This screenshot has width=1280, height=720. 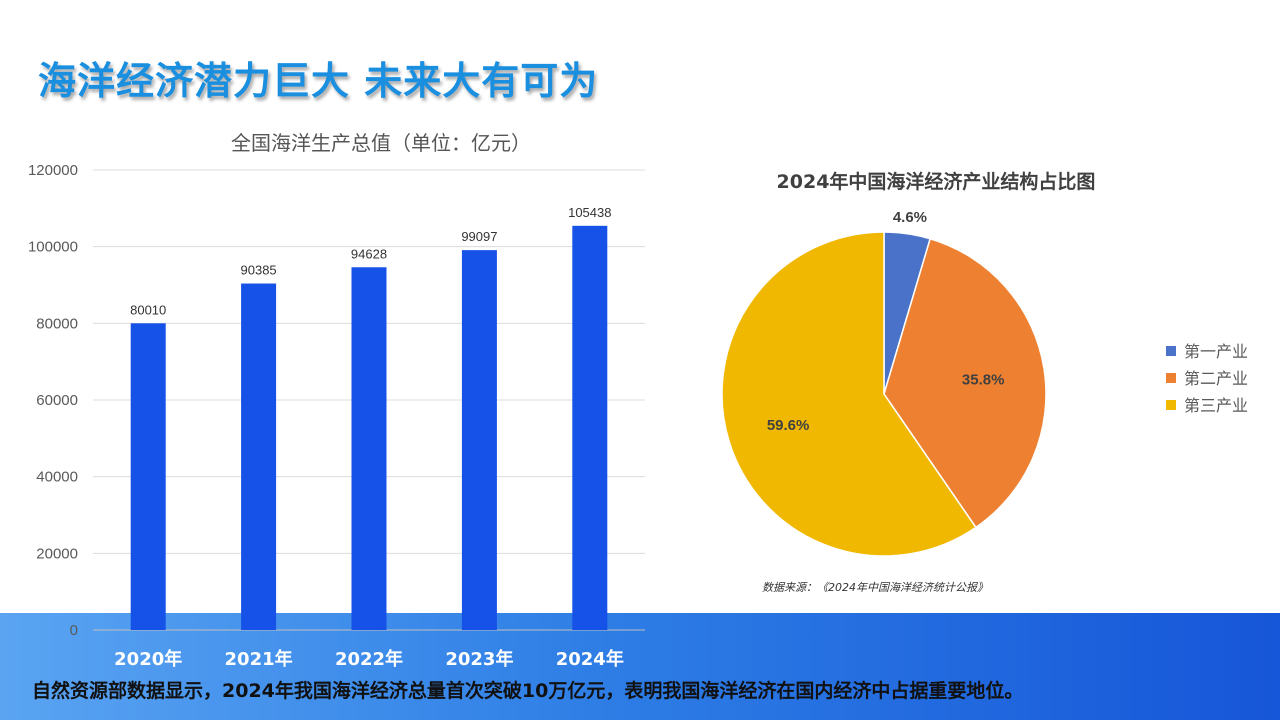 What do you see at coordinates (788, 425) in the screenshot?
I see `pie-value-label: 59.6%` at bounding box center [788, 425].